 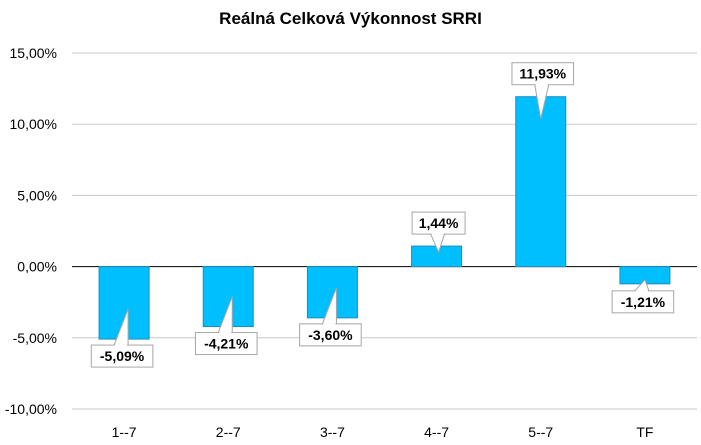 I want to click on x-tick-label: 3--7, so click(x=332, y=432).